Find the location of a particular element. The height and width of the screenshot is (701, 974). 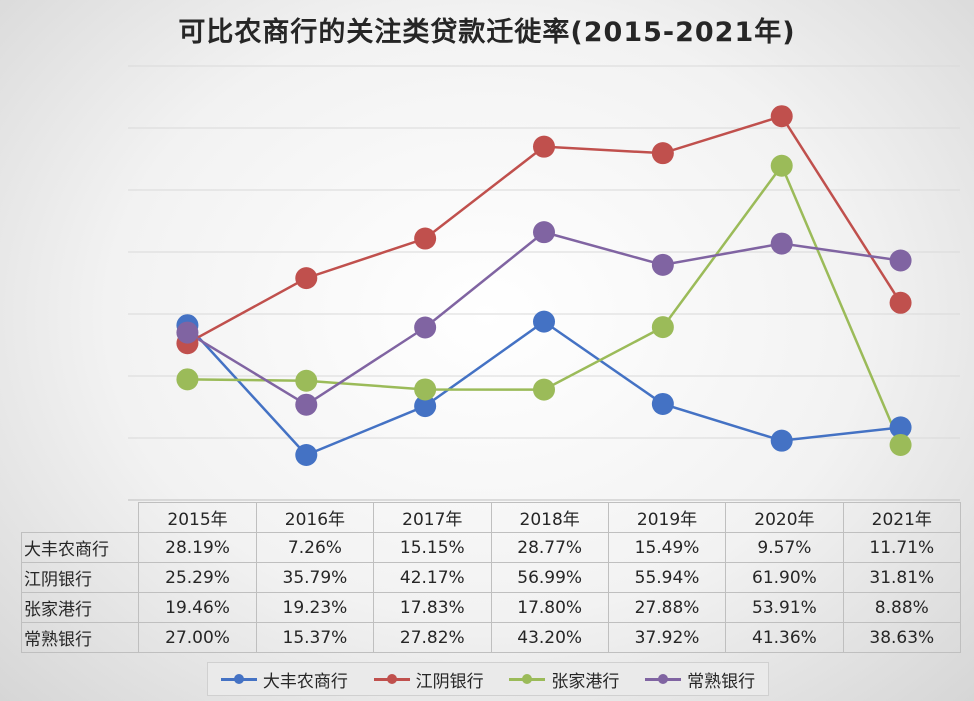

data-table-cell: 42.17% is located at coordinates (432, 577).